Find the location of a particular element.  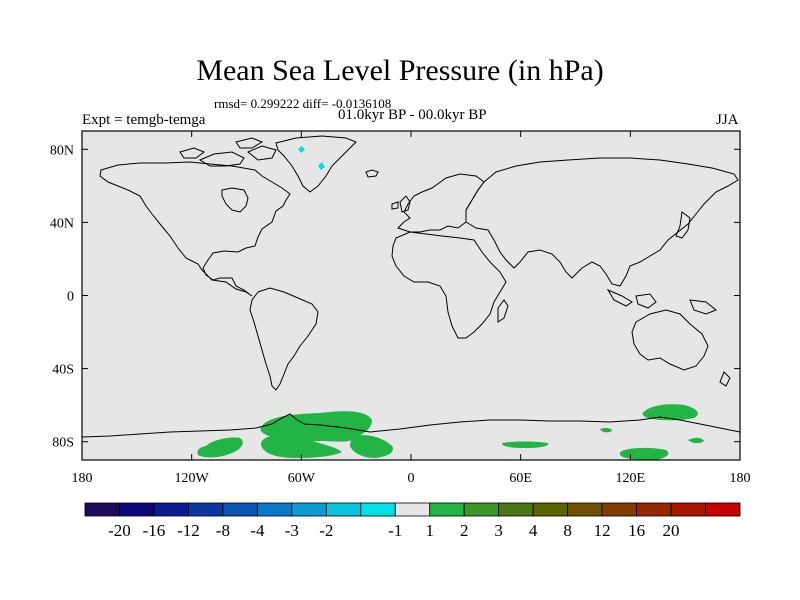

coastline-south-america is located at coordinates (284, 339).